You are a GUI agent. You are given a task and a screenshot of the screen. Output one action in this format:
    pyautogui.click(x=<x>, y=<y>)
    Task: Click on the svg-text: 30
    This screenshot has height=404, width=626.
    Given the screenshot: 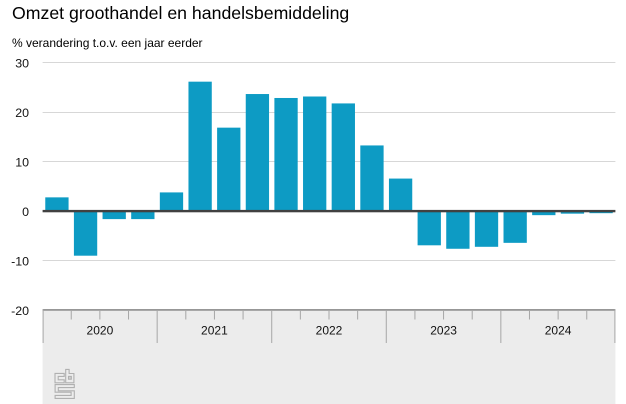 What is the action you would take?
    pyautogui.click(x=22, y=64)
    